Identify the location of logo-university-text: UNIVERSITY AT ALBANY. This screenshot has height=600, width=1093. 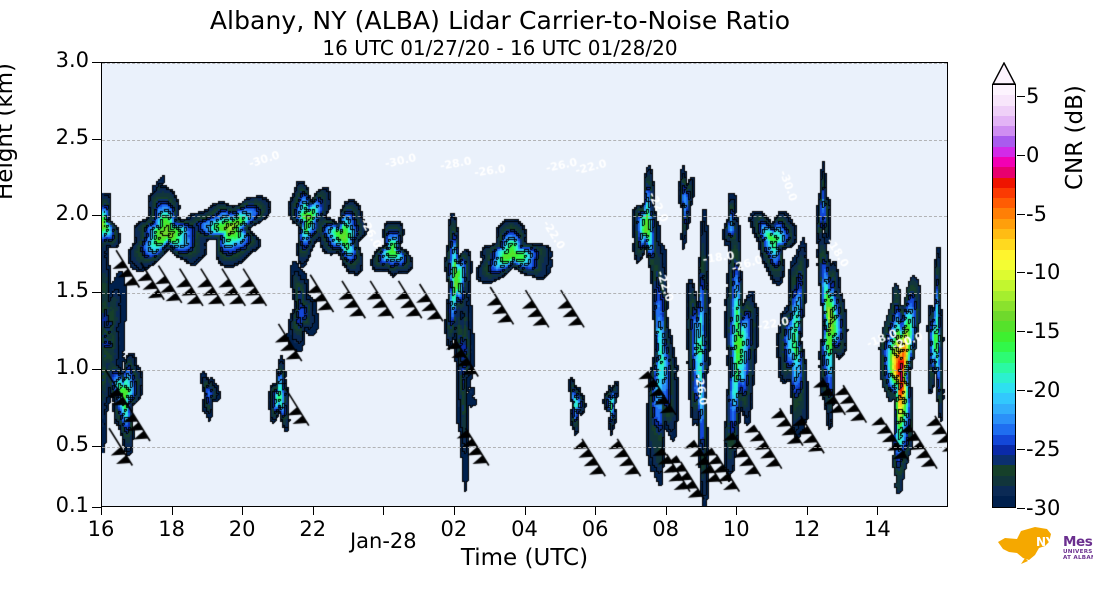
(1078, 555).